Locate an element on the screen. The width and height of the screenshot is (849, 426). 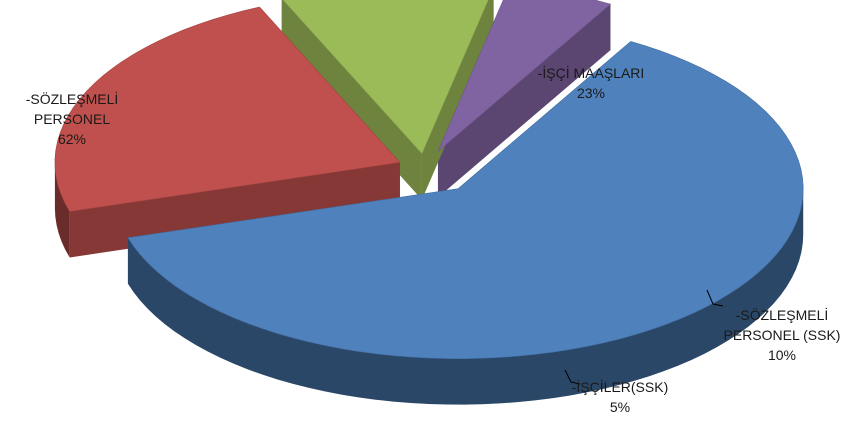
slice-value-label-4: 5% is located at coordinates (620, 407).